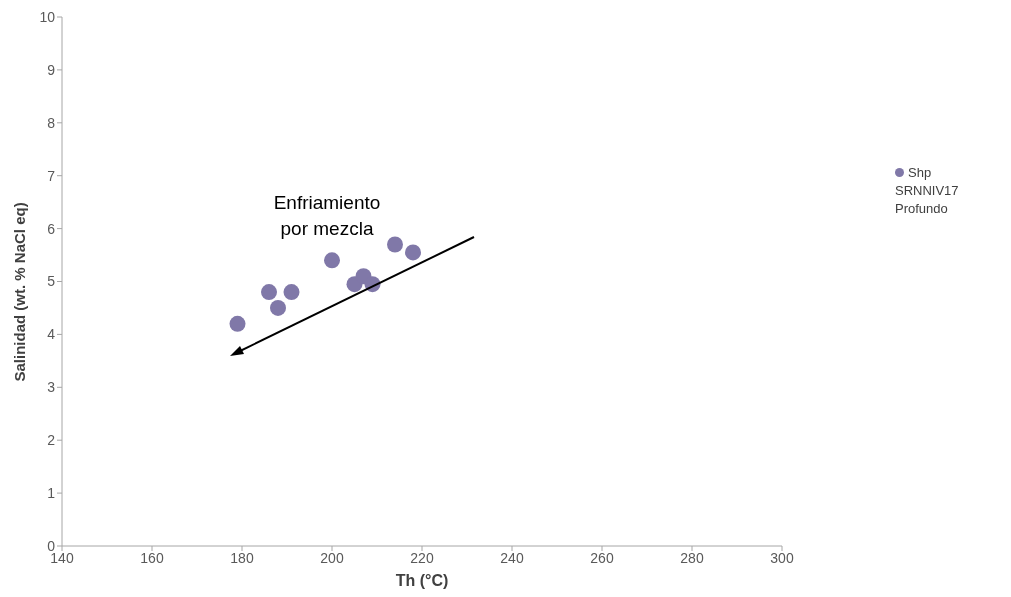 Image resolution: width=1011 pixels, height=597 pixels. I want to click on y-tick-label: 3, so click(51, 387).